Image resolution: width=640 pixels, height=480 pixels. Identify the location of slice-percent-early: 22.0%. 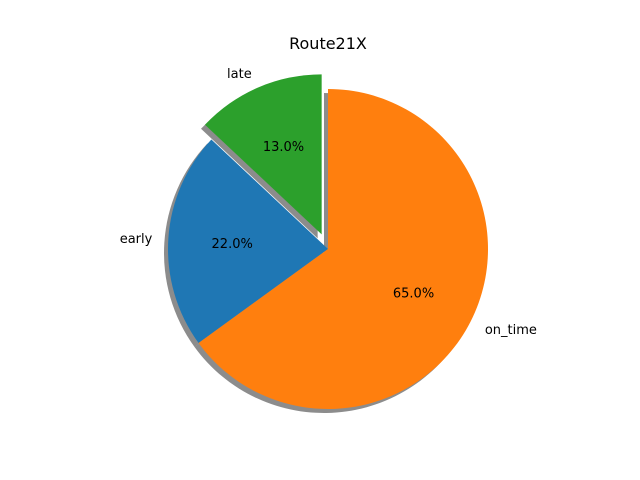
(232, 244).